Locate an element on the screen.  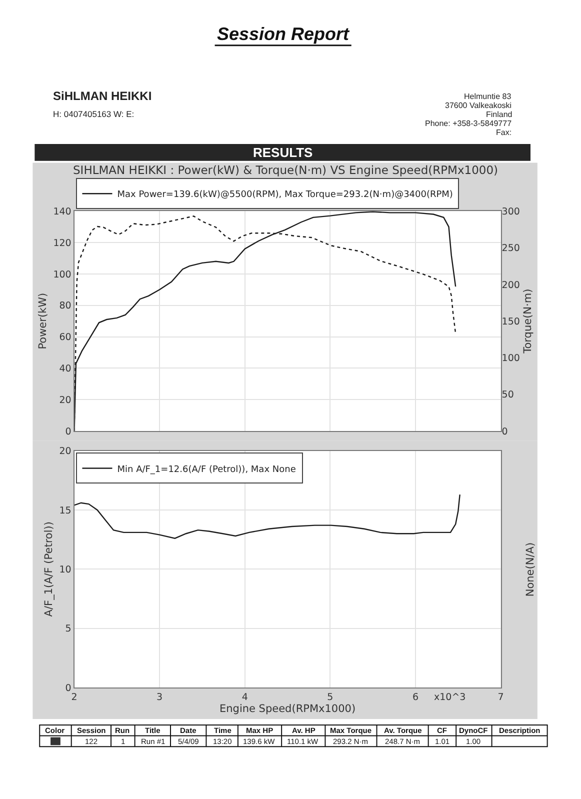
x-axis-title: Engine Speed(RPMx1000) is located at coordinates (288, 708).